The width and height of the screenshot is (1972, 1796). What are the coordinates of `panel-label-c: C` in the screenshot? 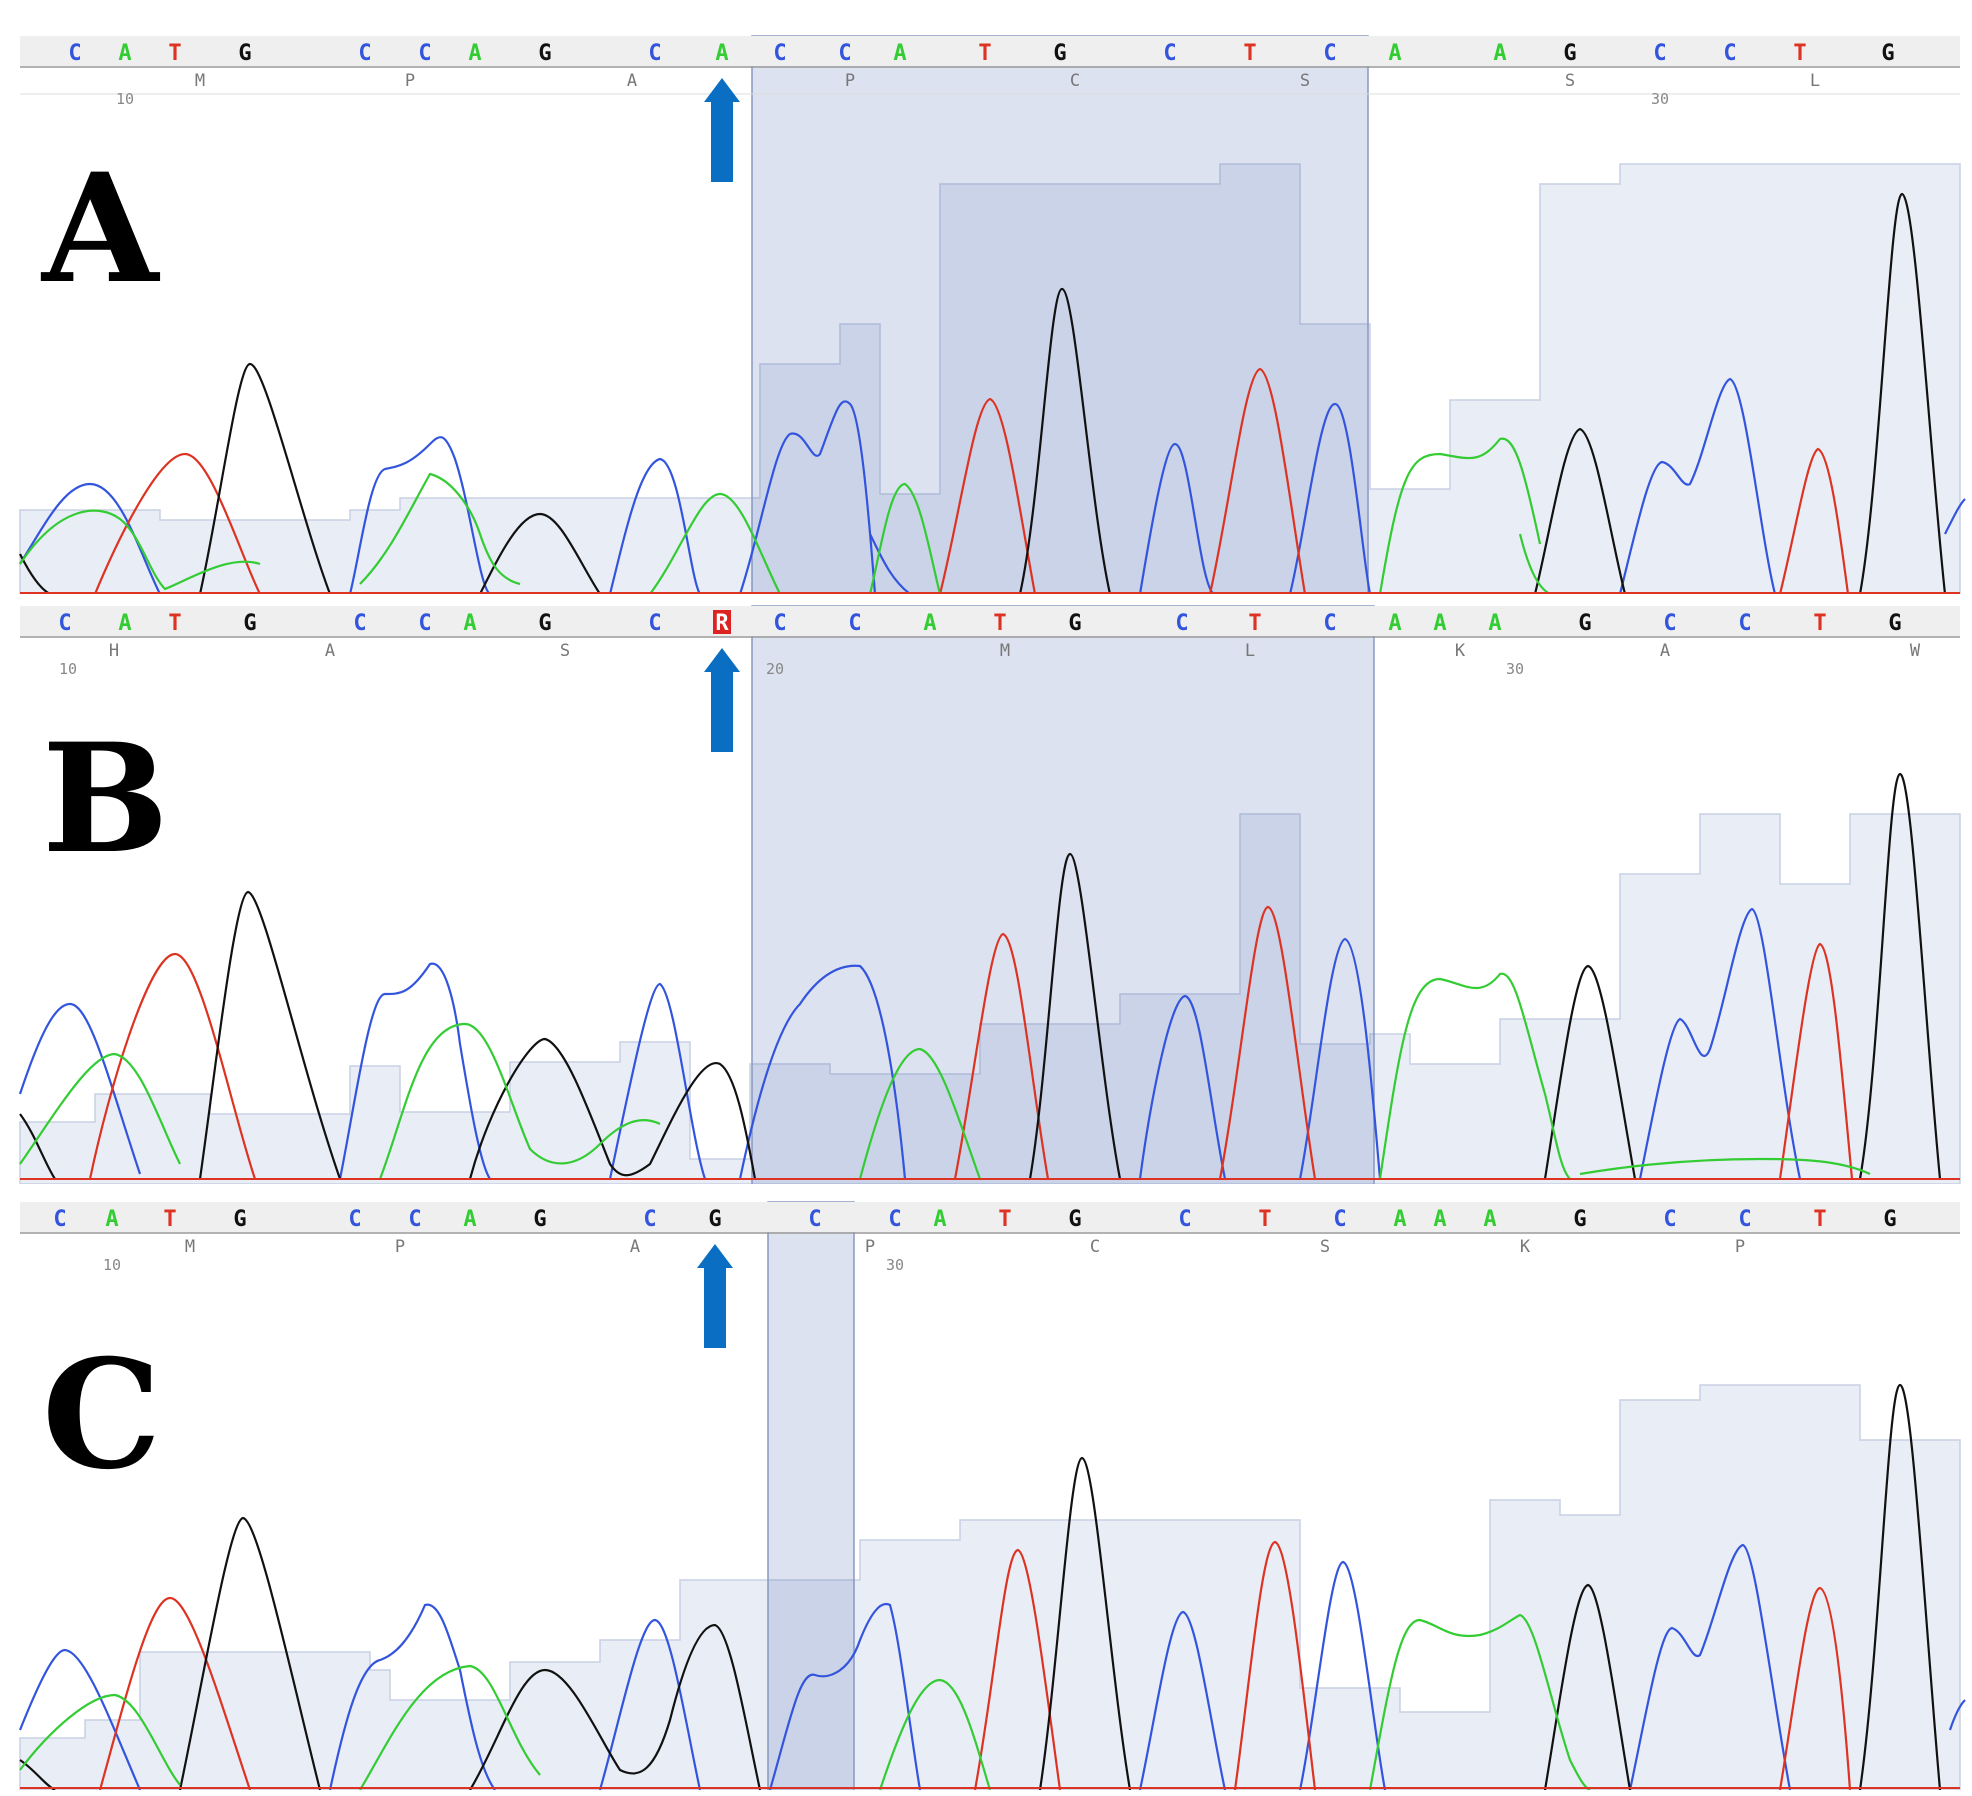 It's located at (102, 1415).